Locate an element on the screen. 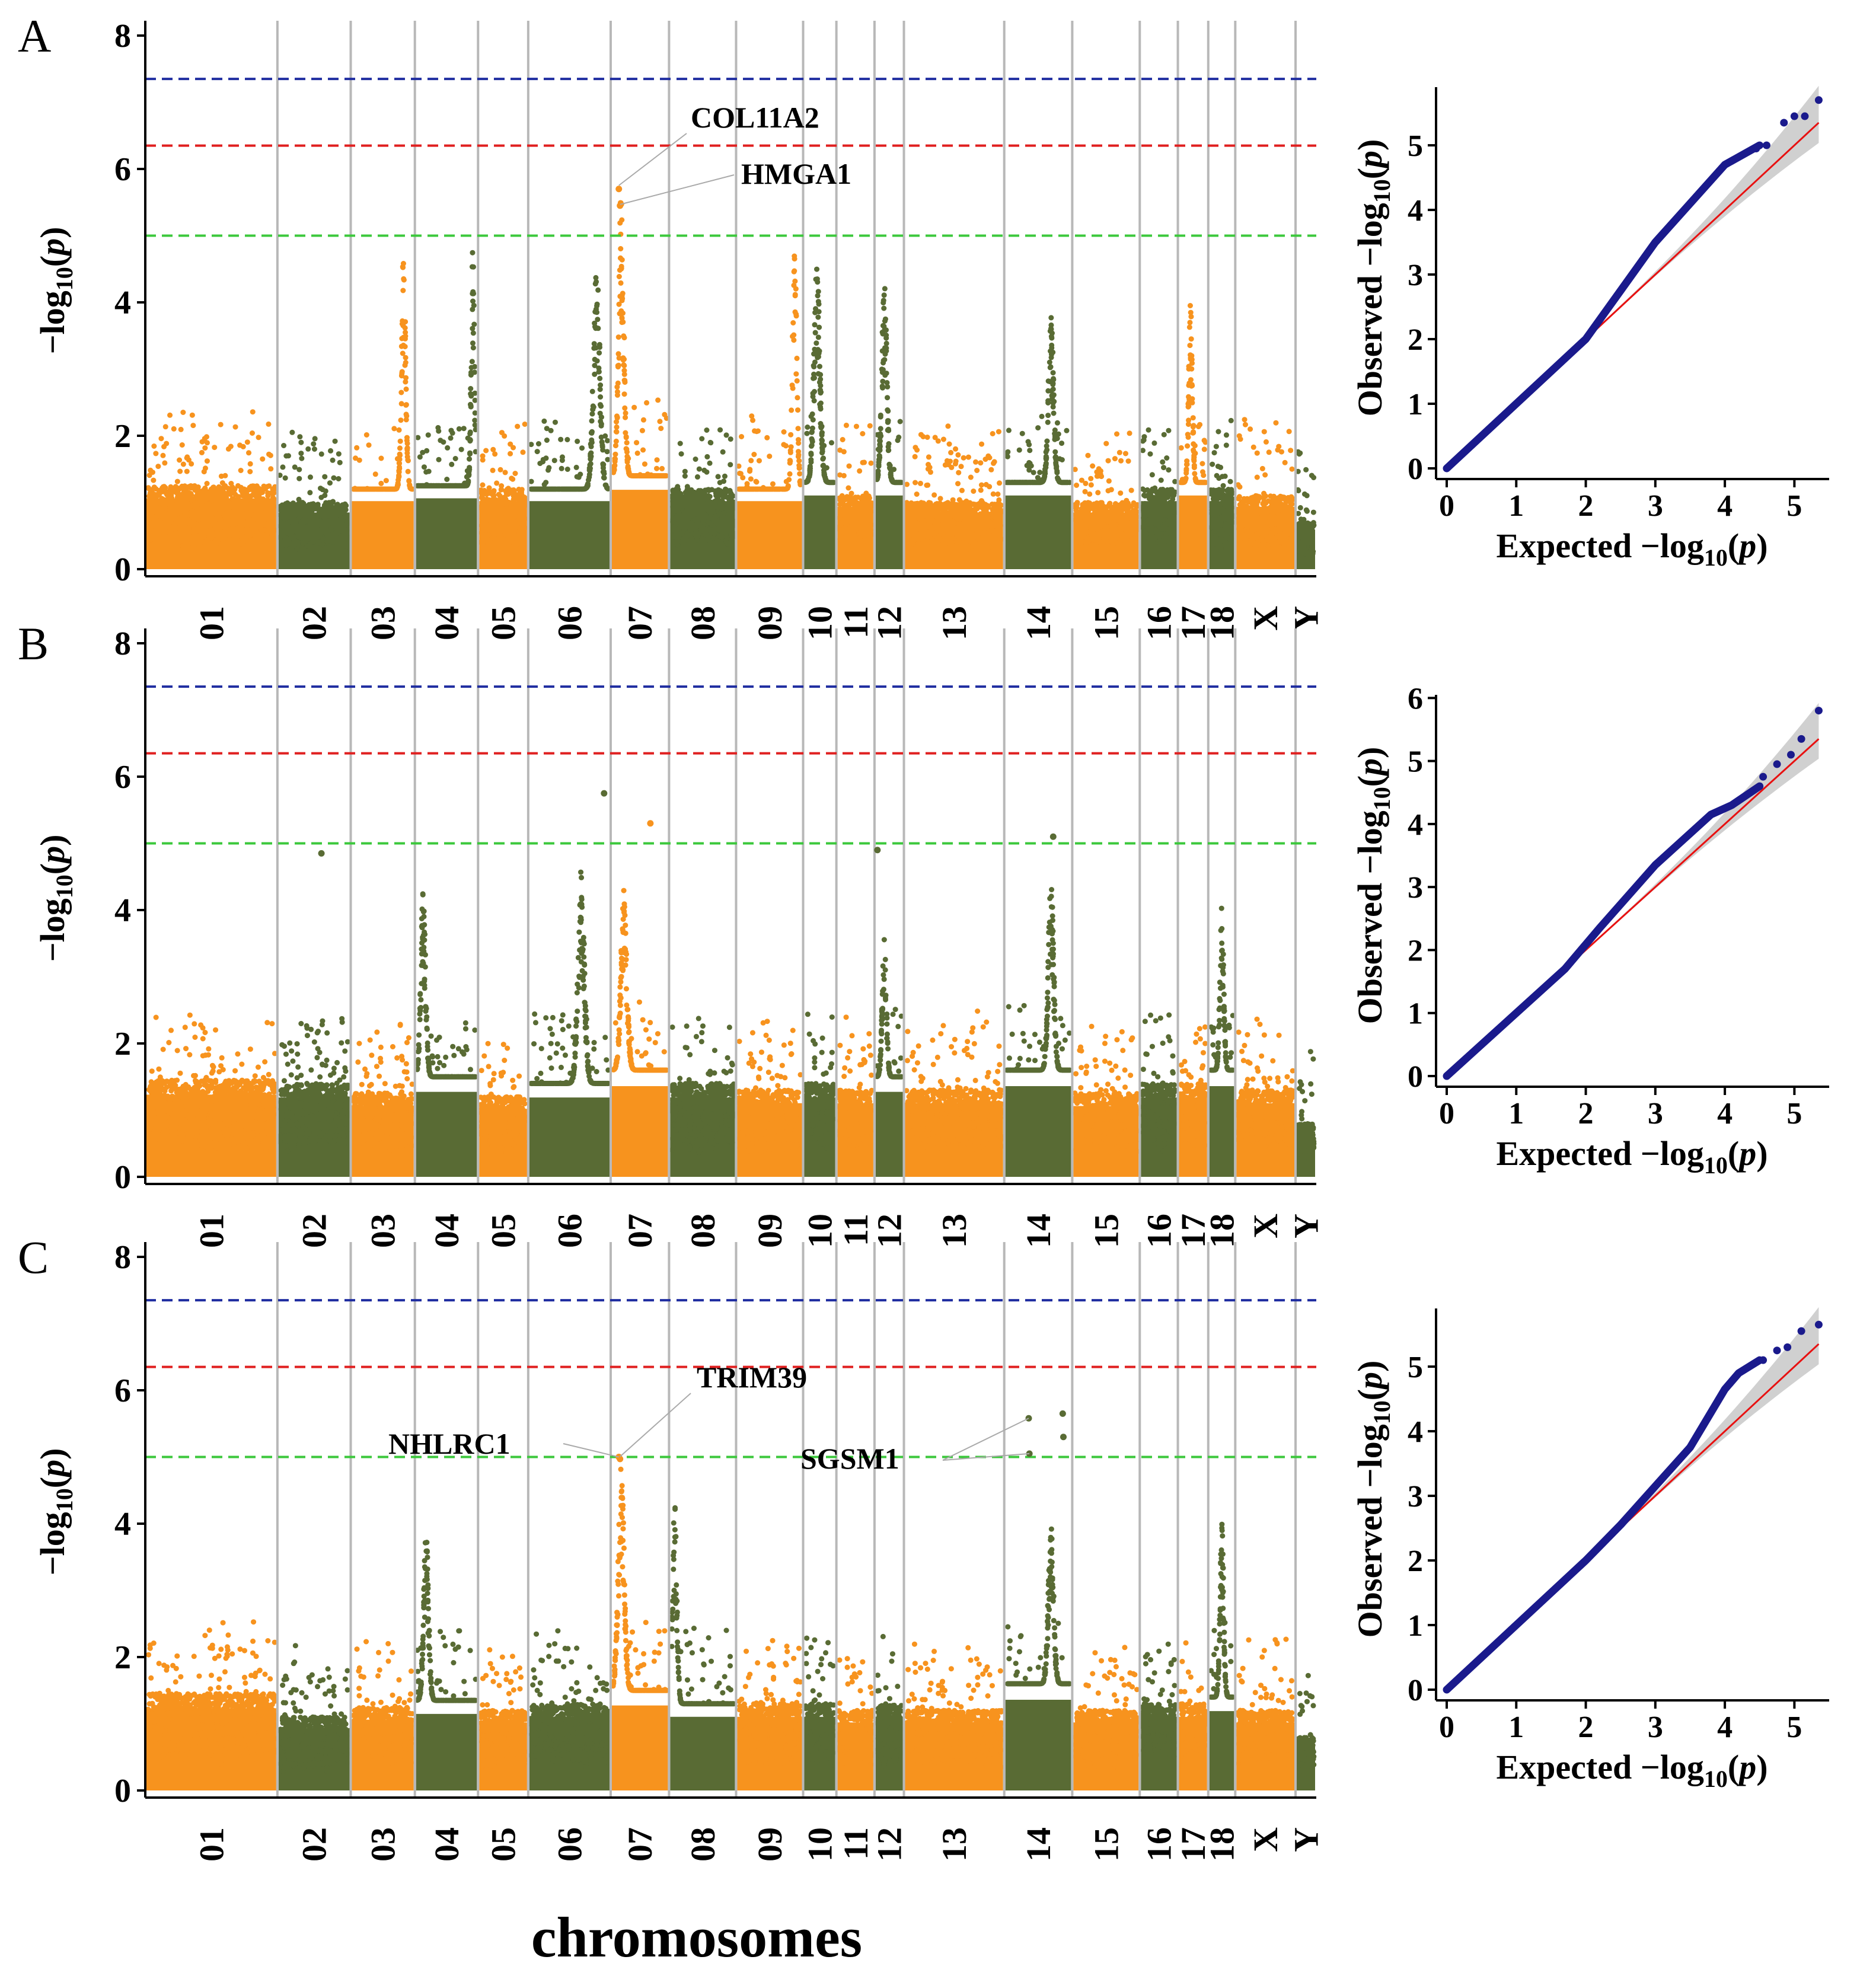 This screenshot has height=1979, width=1876. chromosome-label: 09 is located at coordinates (770, 1844).